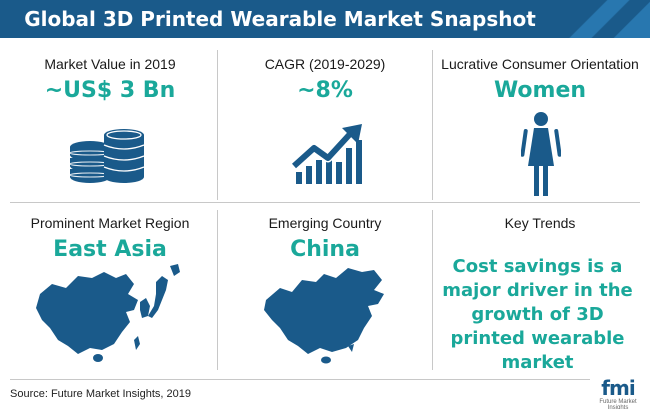 This screenshot has width=650, height=409. I want to click on cagr-value: ~8%, so click(325, 90).